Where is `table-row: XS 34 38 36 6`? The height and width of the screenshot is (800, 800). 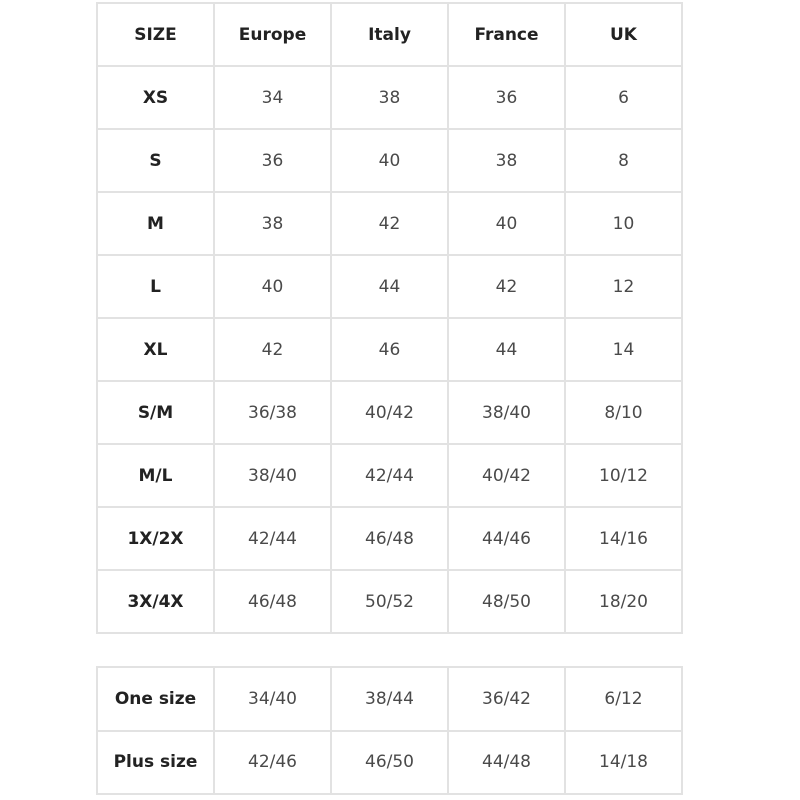 table-row: XS 34 38 36 6 is located at coordinates (389, 97).